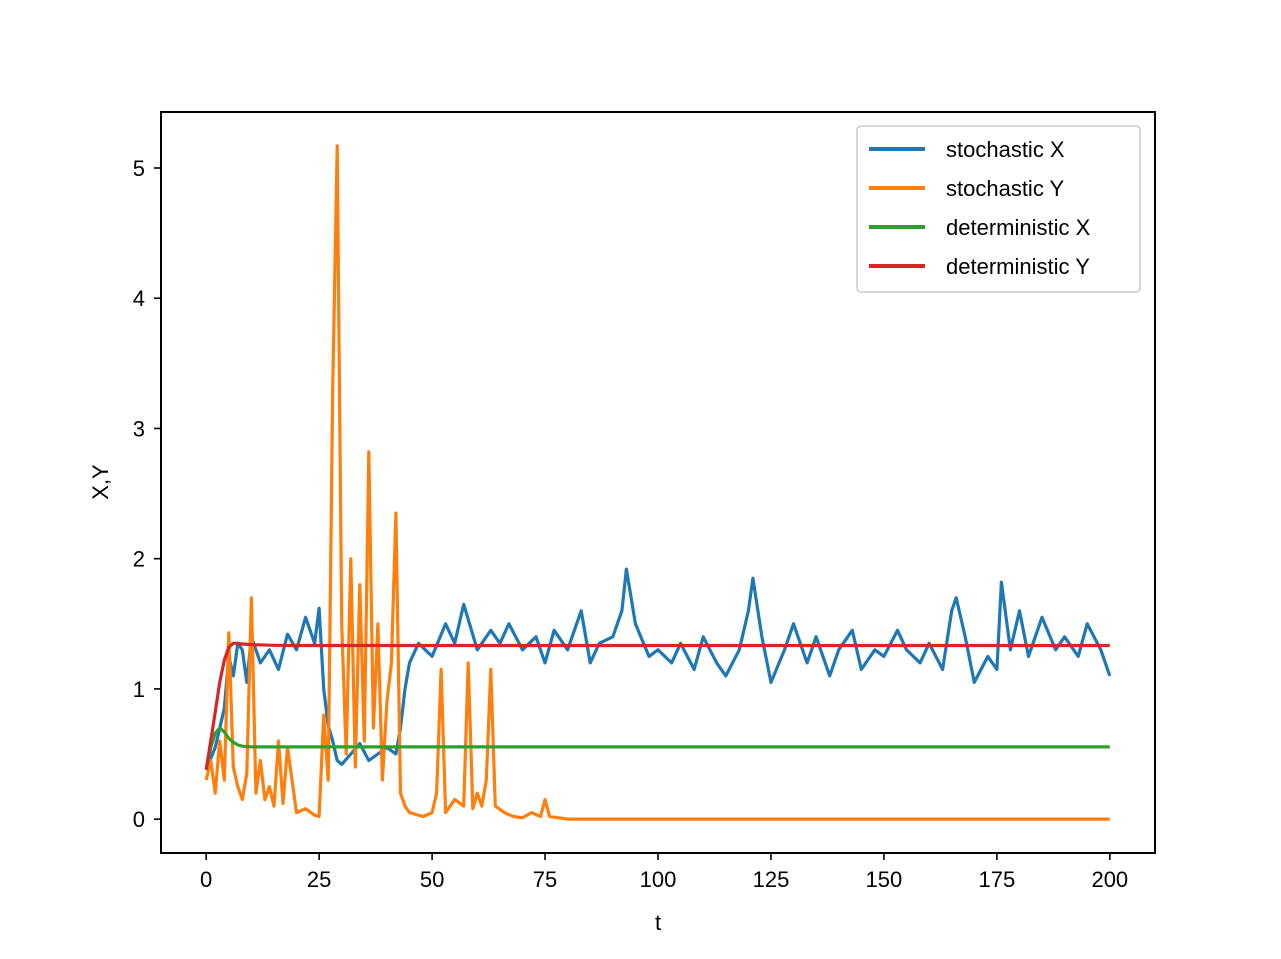 Image resolution: width=1281 pixels, height=959 pixels. I want to click on y-tick-label: 0, so click(139, 819).